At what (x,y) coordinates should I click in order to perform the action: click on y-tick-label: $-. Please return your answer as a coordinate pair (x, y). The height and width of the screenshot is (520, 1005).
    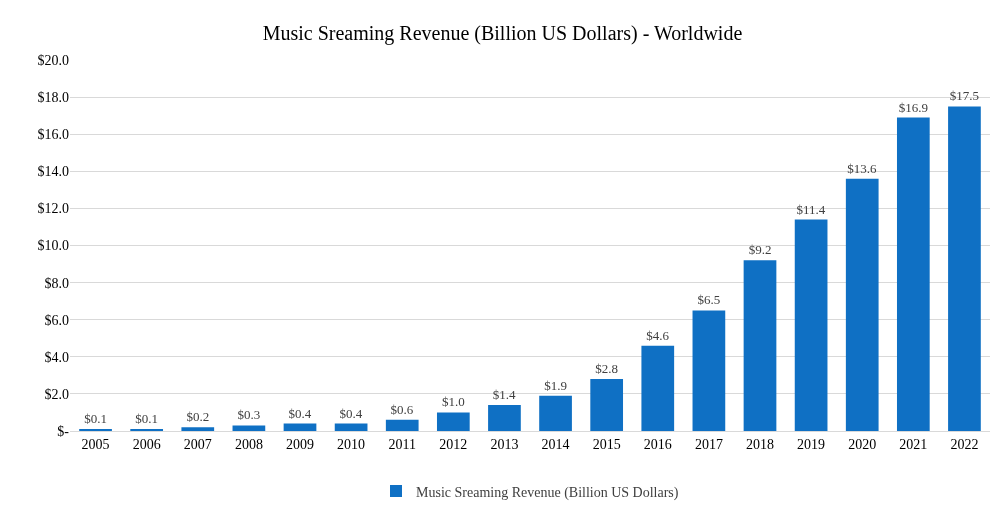
    Looking at the image, I should click on (63, 431).